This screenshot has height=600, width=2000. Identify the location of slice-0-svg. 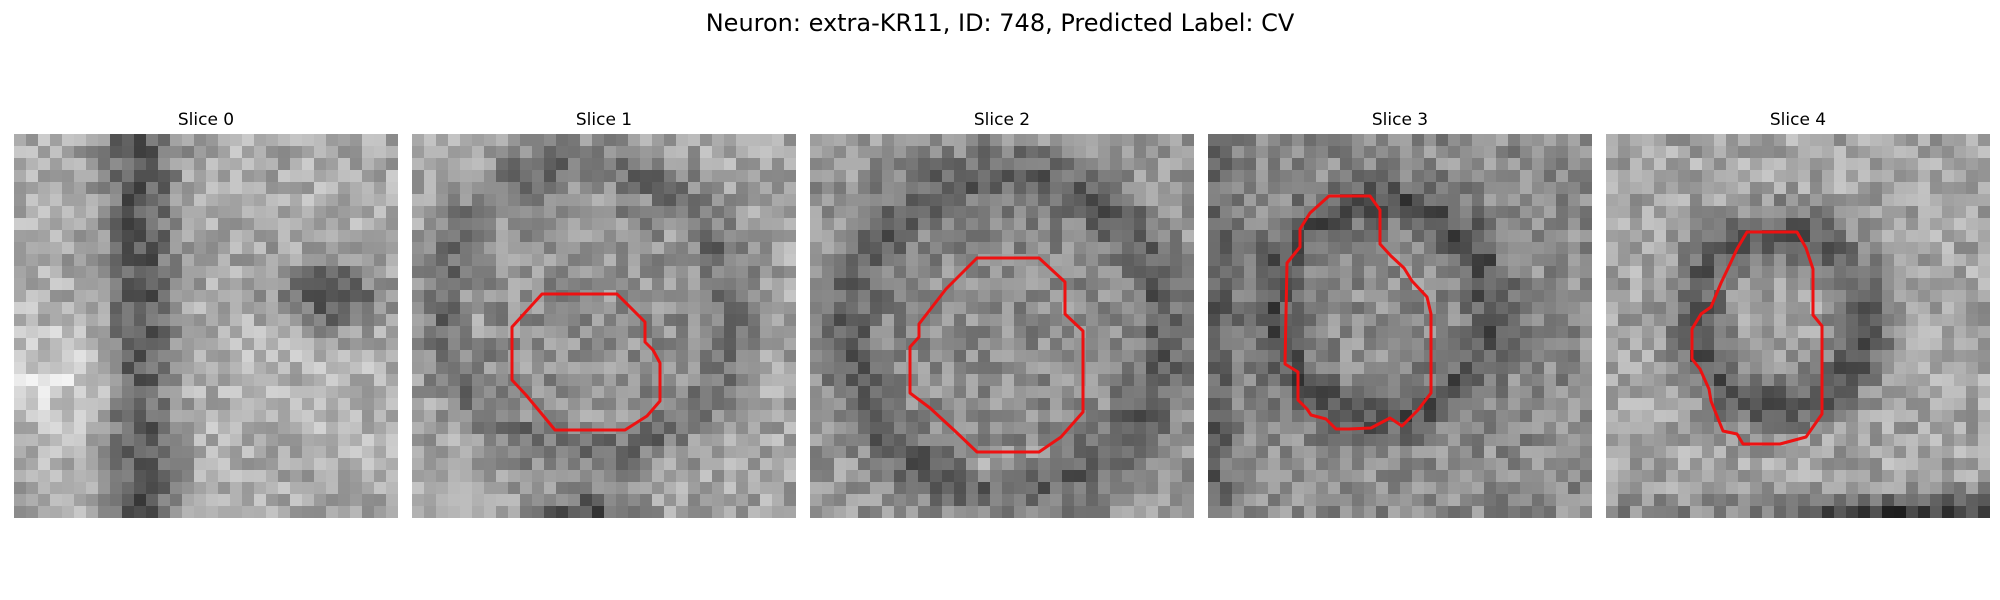
(206, 326).